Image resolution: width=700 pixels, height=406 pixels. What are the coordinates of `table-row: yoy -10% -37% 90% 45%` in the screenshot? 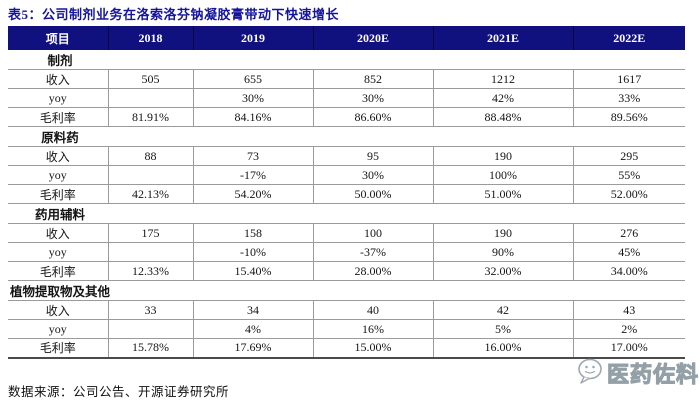 It's located at (346, 252).